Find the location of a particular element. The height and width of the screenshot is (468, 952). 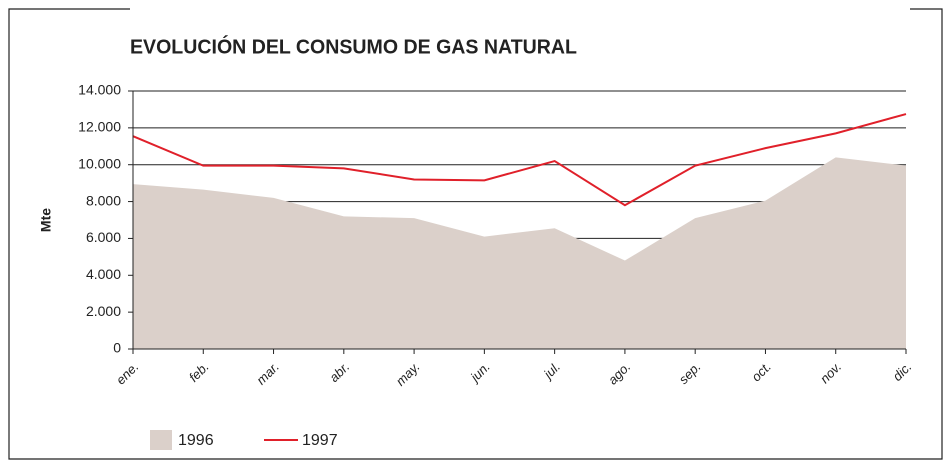

x-tick-label: may. is located at coordinates (408, 374).